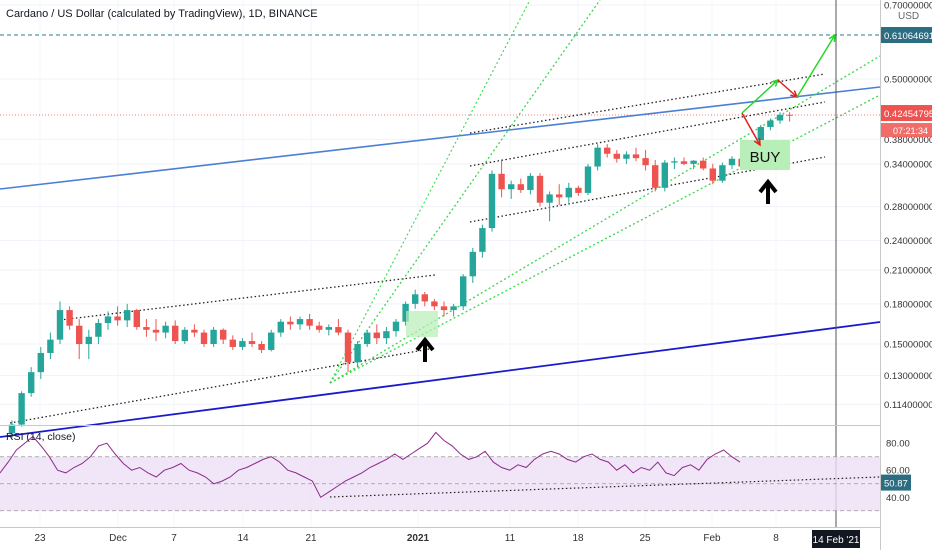 The image size is (932, 555). I want to click on crosshair-date-bg, so click(836, 539).